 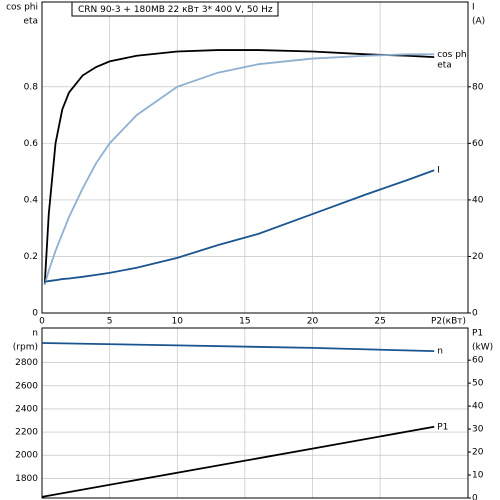 What do you see at coordinates (26, 363) in the screenshot?
I see `y-tick-label: 2800` at bounding box center [26, 363].